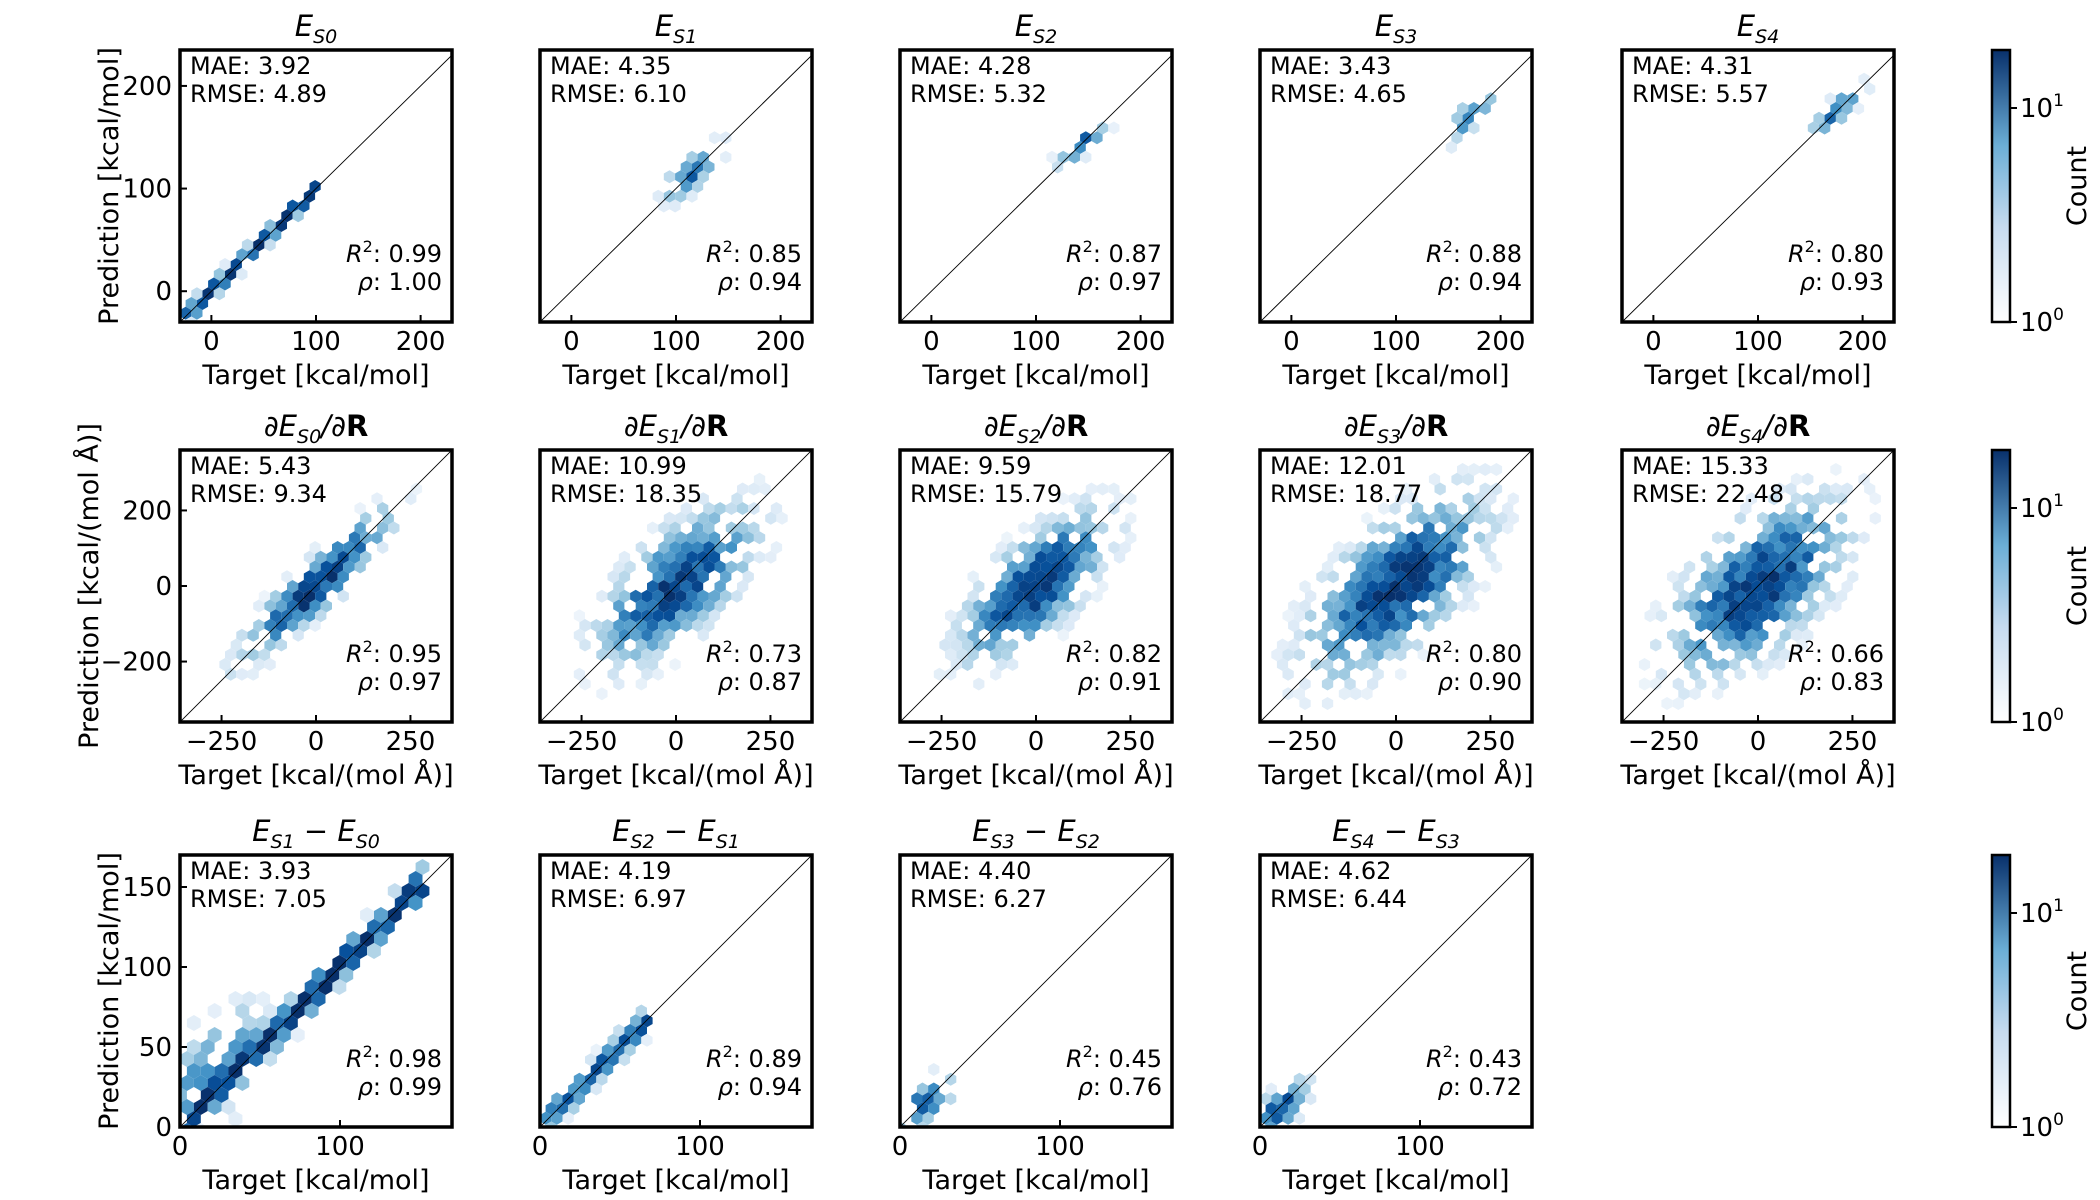 The image size is (2100, 1200). I want to click on panel-title: ES1​, so click(676, 28).